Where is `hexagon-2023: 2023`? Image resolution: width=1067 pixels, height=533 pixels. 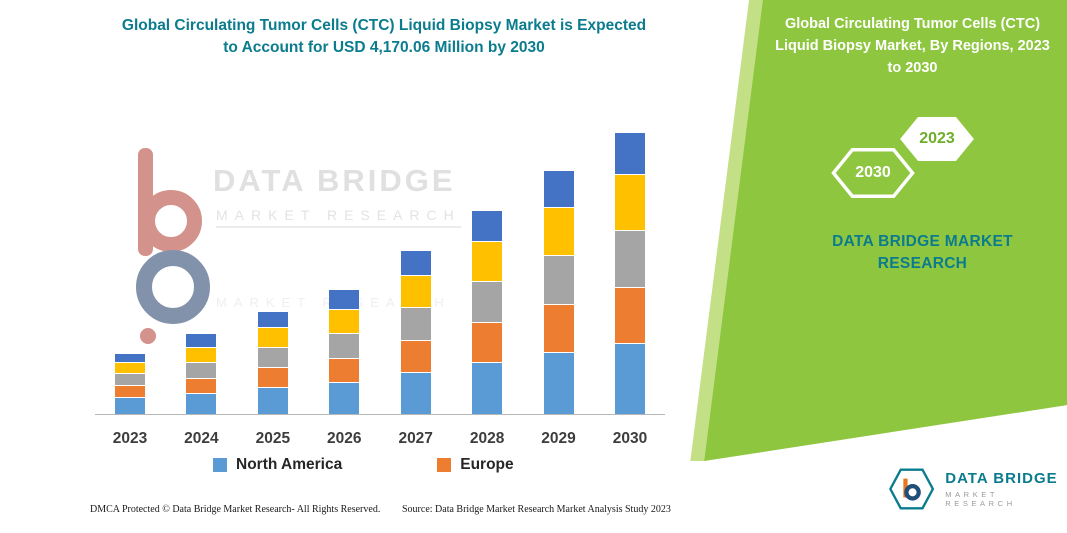 hexagon-2023: 2023 is located at coordinates (937, 139).